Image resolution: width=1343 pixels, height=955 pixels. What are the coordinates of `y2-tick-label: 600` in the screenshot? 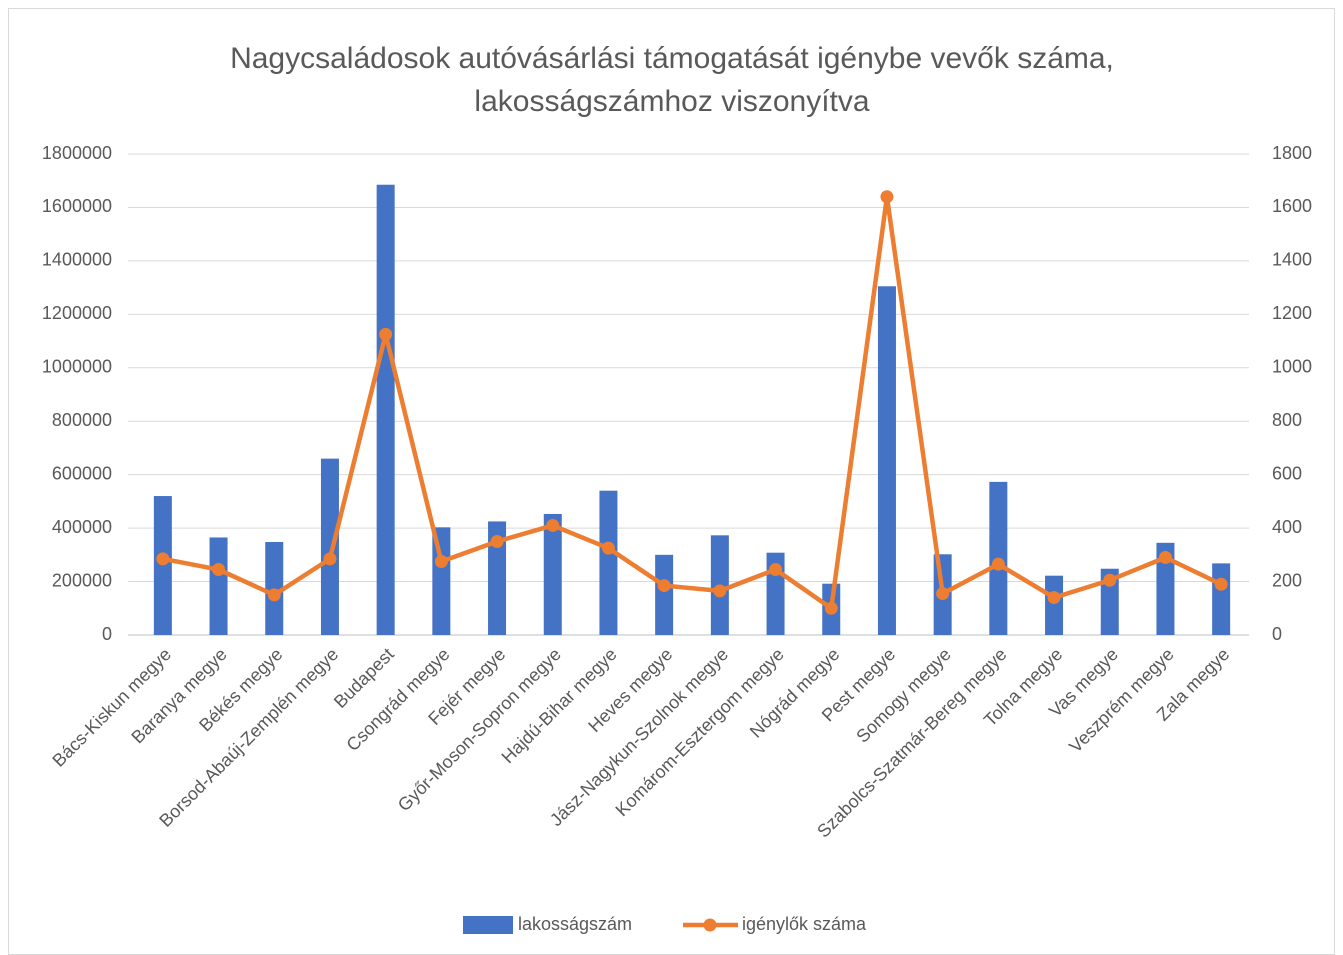 It's located at (1287, 473).